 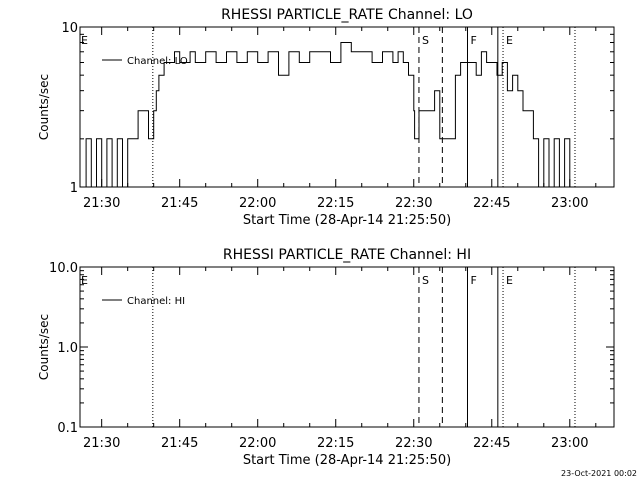 I want to click on panel1-x-tick-label: 23:00, so click(x=569, y=203).